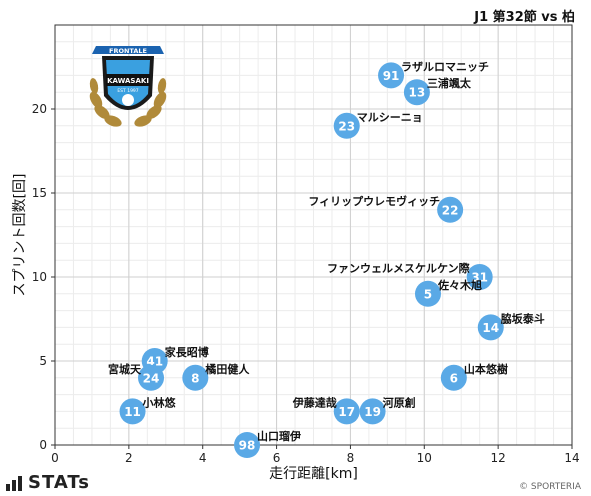  Describe the element at coordinates (449, 83) in the screenshot. I see `player-name-label: 三浦颯太` at that location.